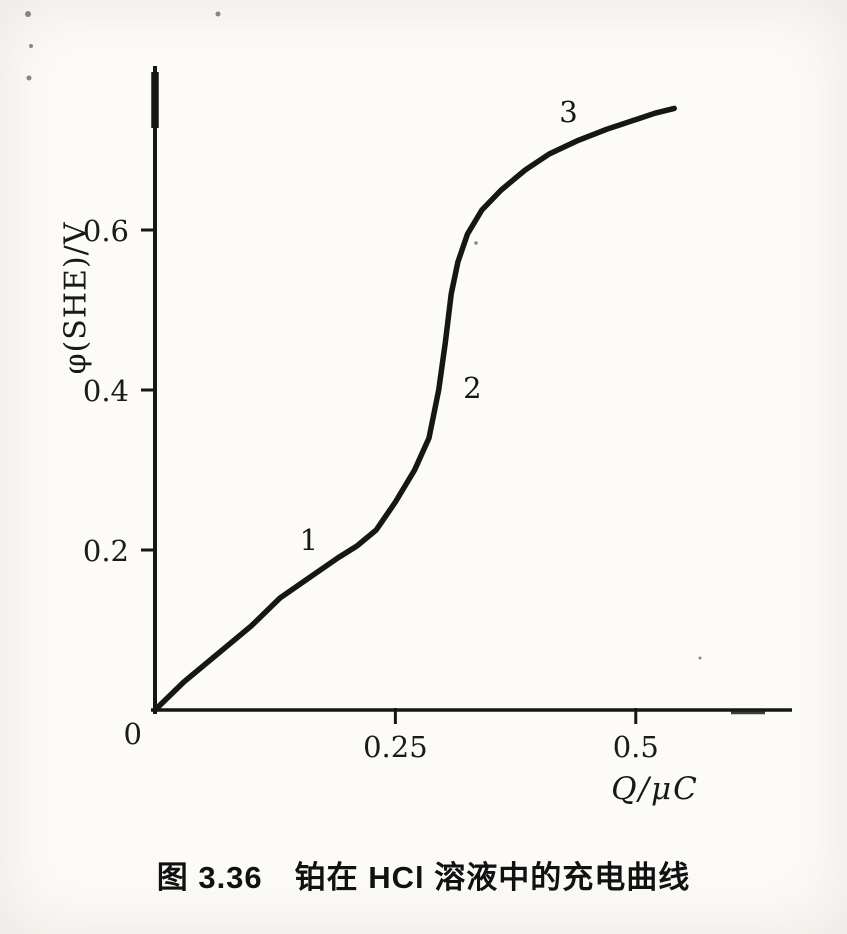 The width and height of the screenshot is (847, 934). I want to click on figure-caption: 图 3.36 铂在 HCl 溶液中的充电曲线, so click(423, 877).